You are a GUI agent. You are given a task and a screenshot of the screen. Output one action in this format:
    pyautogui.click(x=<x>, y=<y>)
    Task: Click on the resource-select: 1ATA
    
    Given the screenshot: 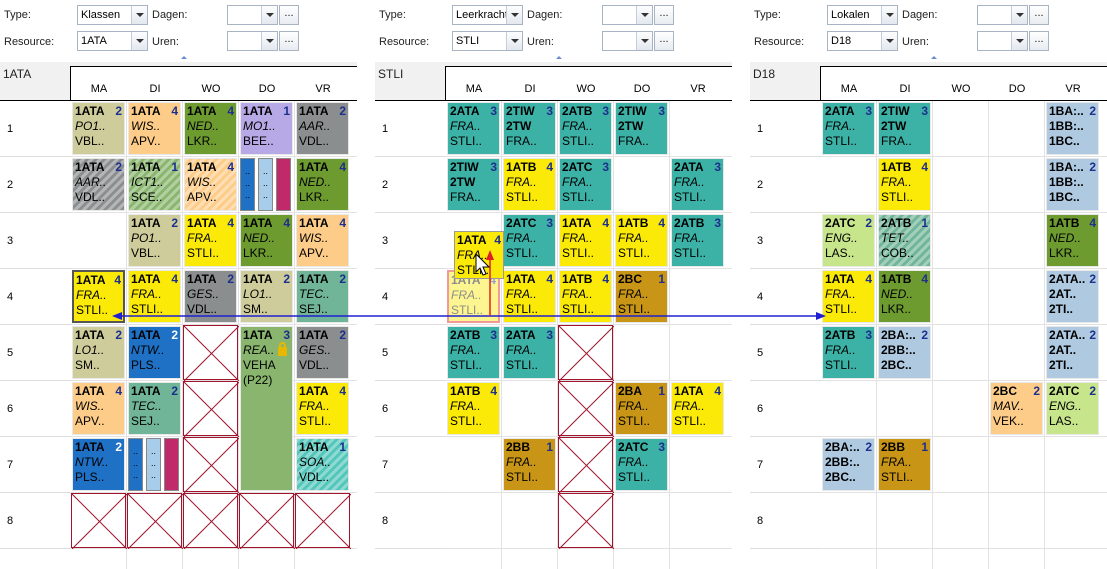 What is the action you would take?
    pyautogui.click(x=112, y=41)
    